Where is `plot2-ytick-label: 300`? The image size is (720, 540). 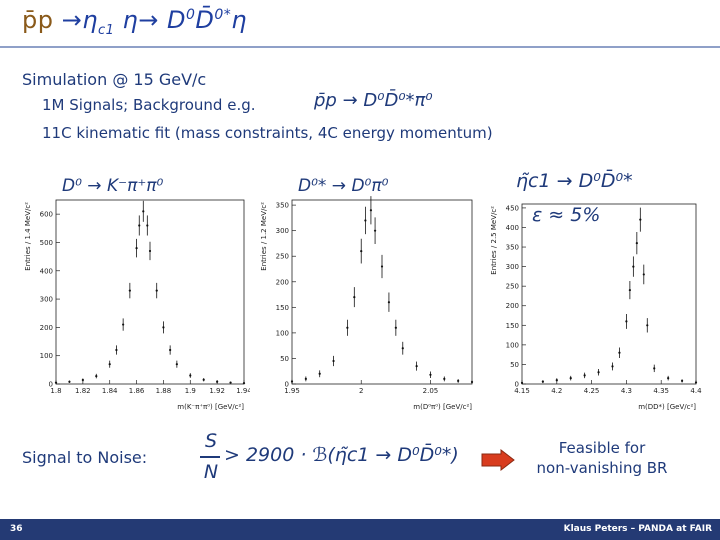 plot2-ytick-label: 300 is located at coordinates (282, 231).